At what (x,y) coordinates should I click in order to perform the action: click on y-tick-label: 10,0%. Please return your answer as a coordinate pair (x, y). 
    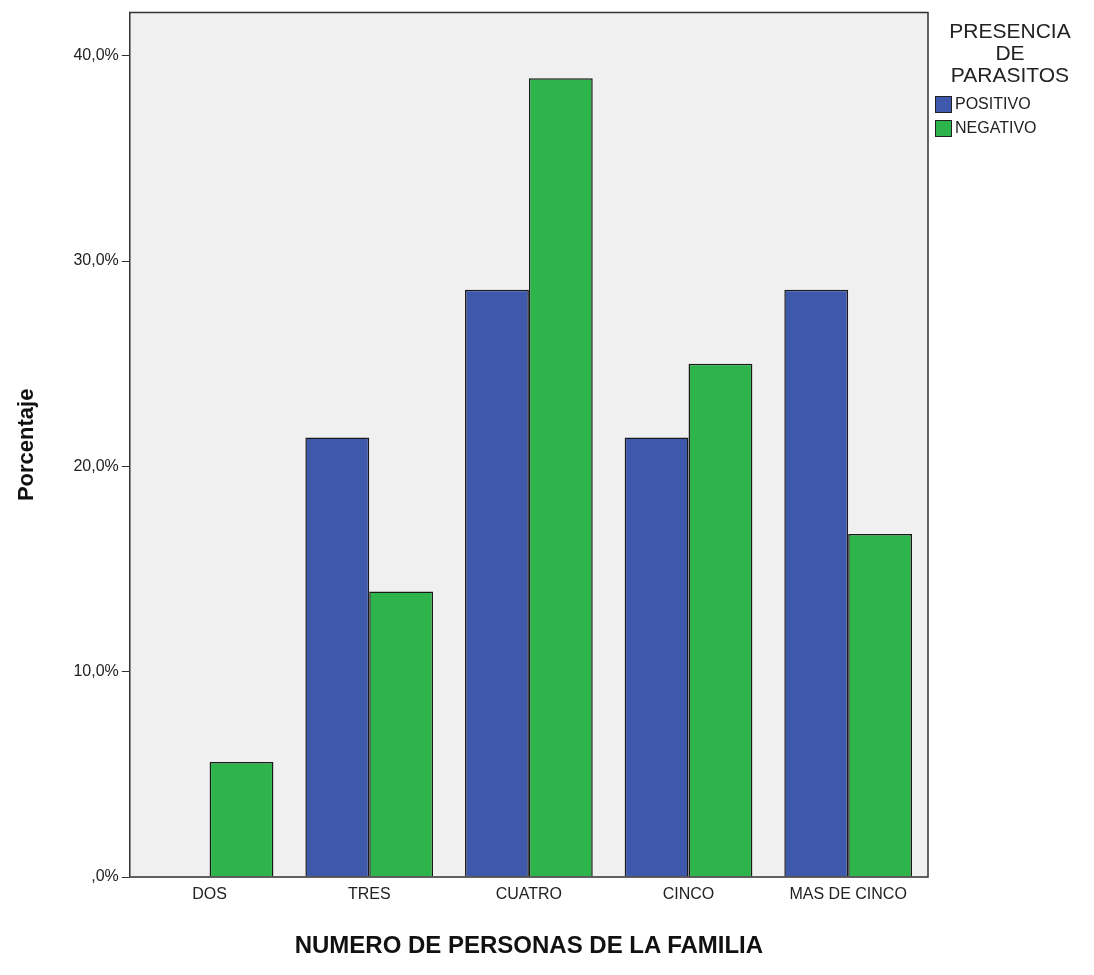
    Looking at the image, I should click on (96, 671).